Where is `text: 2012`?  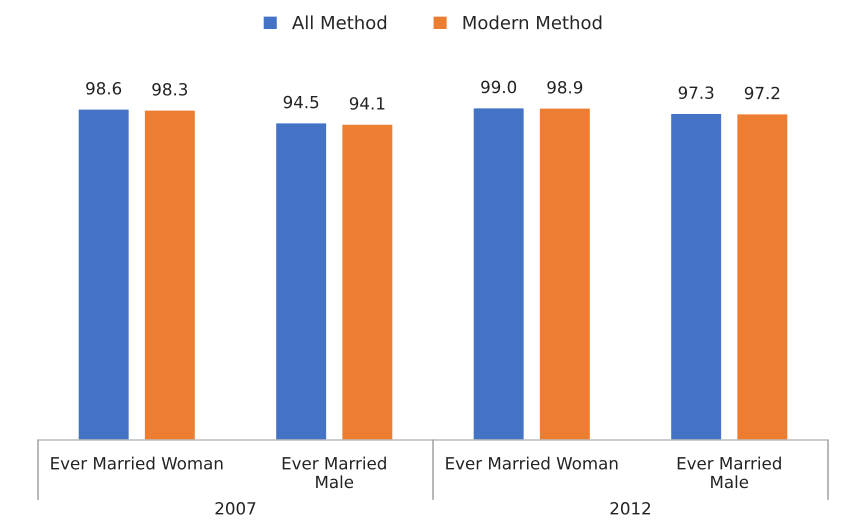
text: 2012 is located at coordinates (630, 508).